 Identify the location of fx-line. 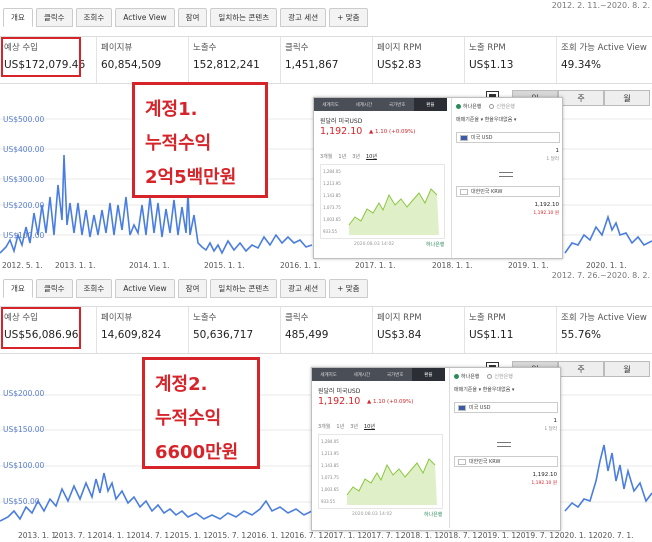
(391, 477).